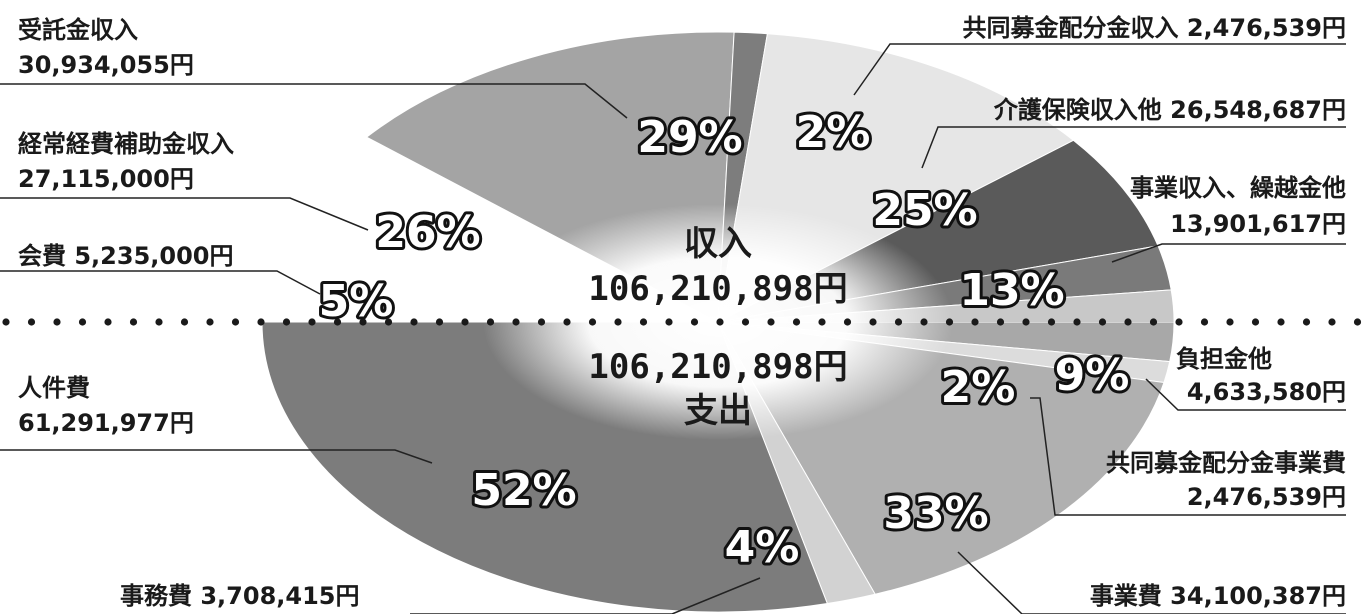 The height and width of the screenshot is (614, 1371). What do you see at coordinates (1224, 359) in the screenshot?
I see `expense-label-name-0: 負担金他` at bounding box center [1224, 359].